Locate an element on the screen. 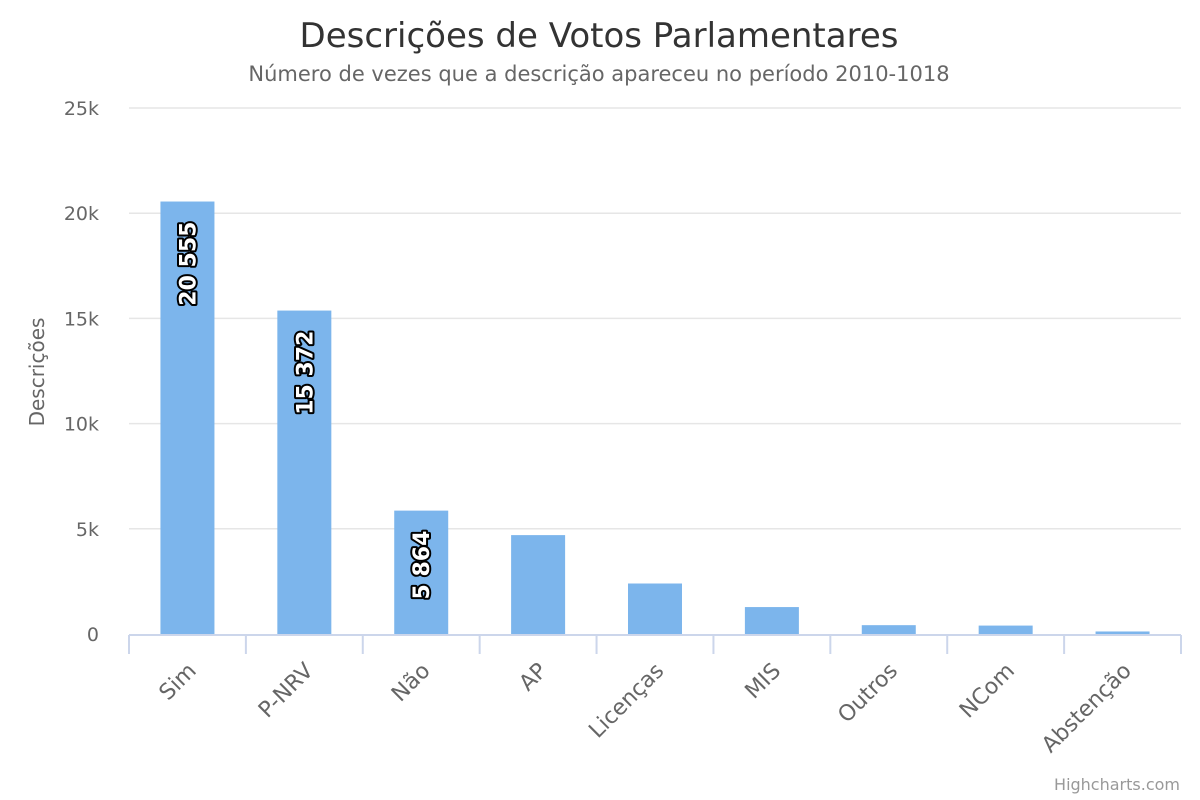 Image resolution: width=1200 pixels, height=800 pixels. x-tick-label: Não is located at coordinates (411, 683).